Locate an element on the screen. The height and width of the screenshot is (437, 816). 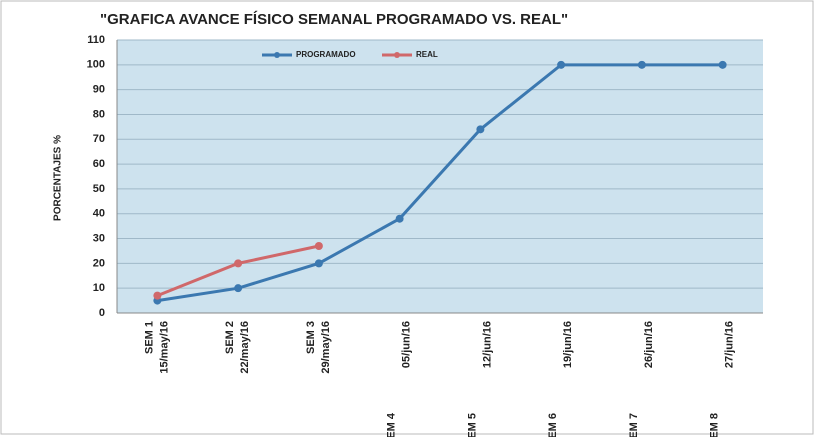
x-tick-label: 19/jun/16 is located at coordinates (568, 344).